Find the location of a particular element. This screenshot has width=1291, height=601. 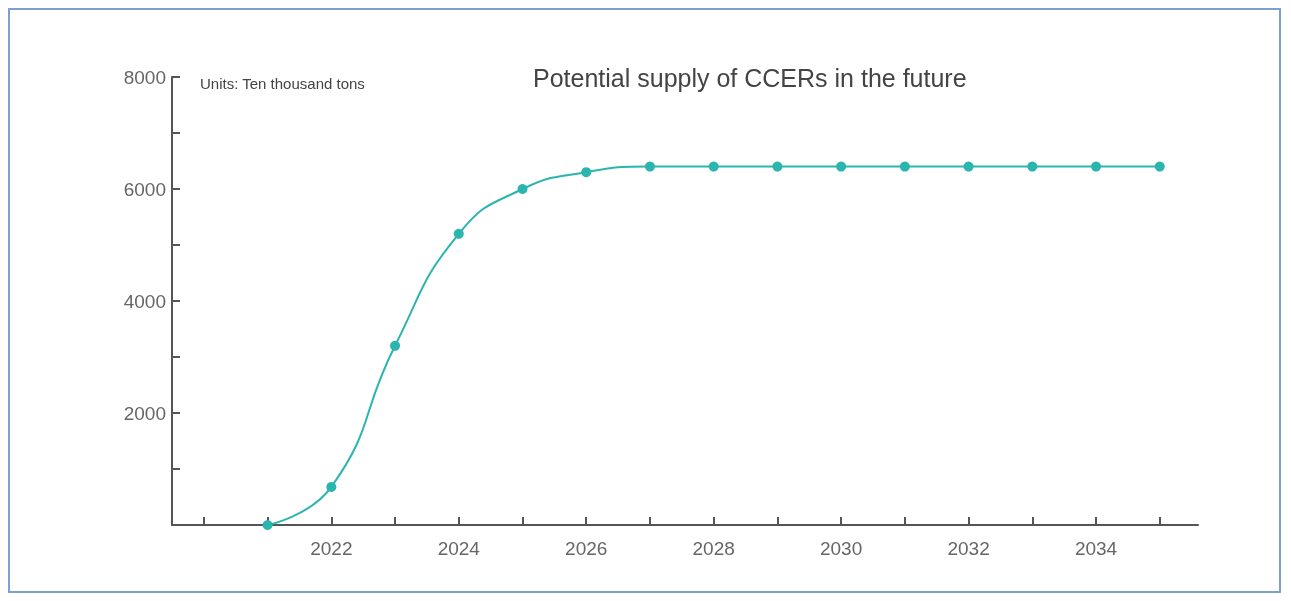

annotation: Units: Ten thousand tons is located at coordinates (282, 83).